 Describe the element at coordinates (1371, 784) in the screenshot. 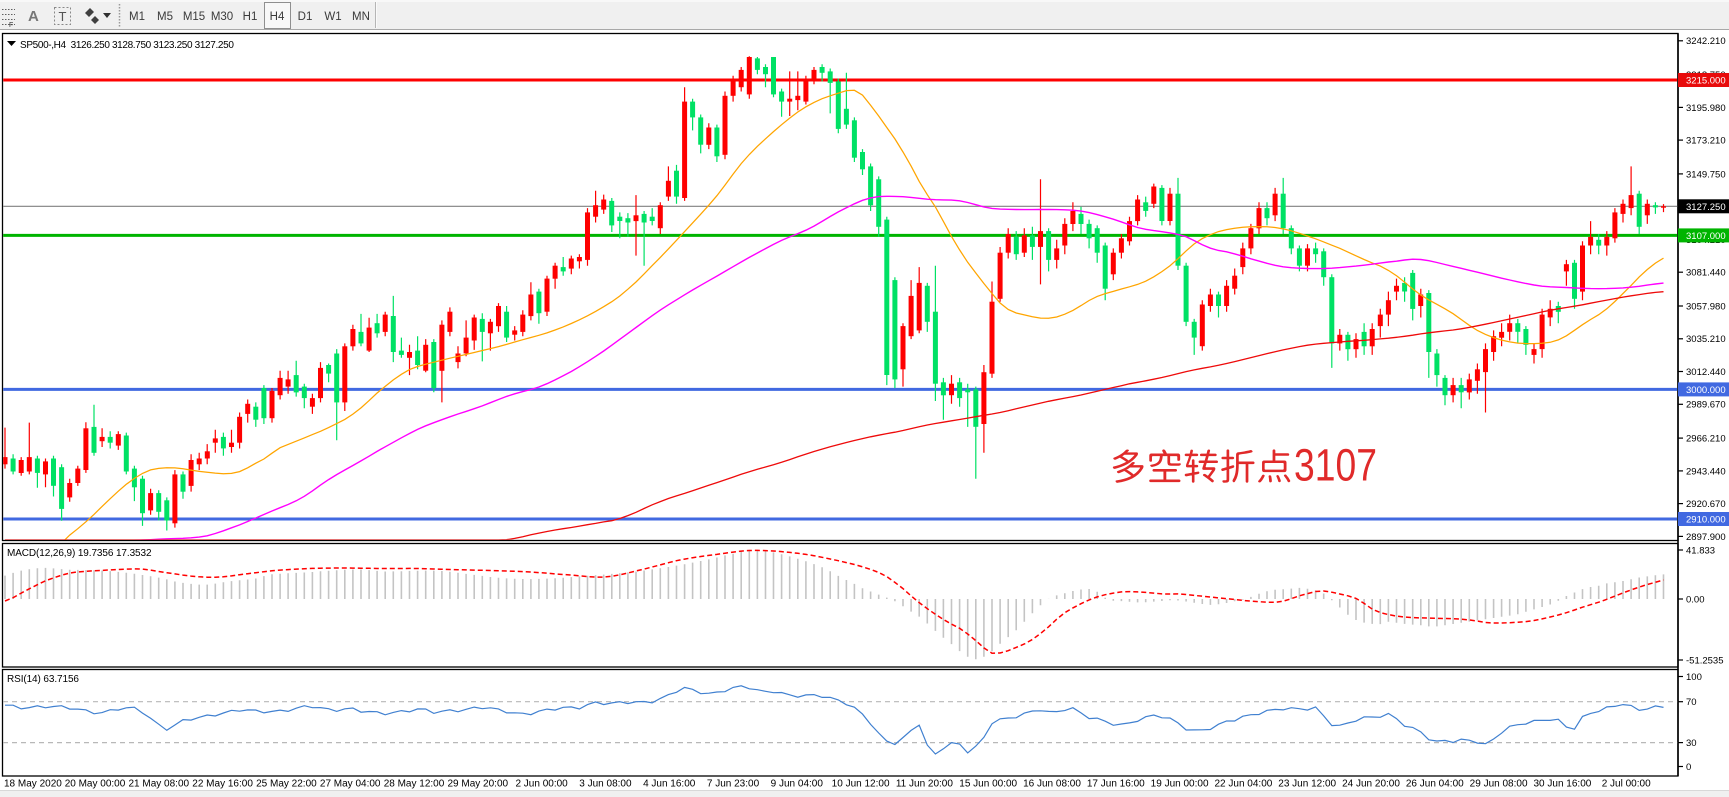

I see `svg-text: 24 Jun 20:00` at that location.